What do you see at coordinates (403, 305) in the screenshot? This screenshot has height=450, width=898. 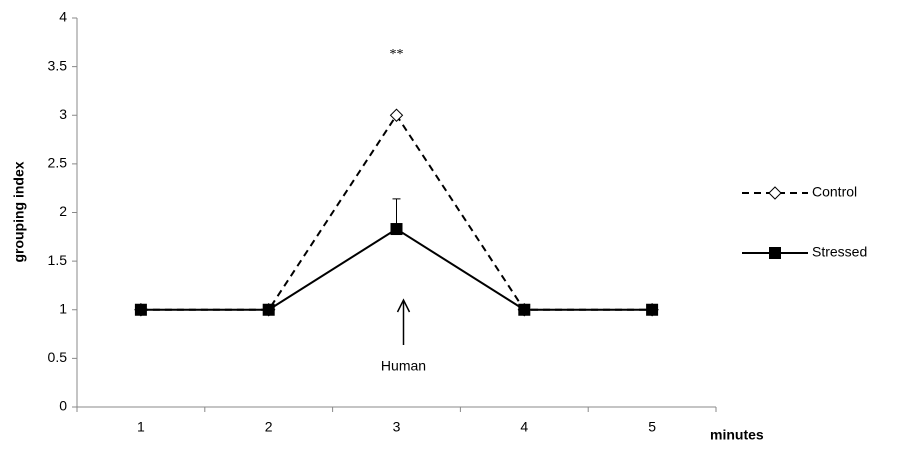 I see `arrow-head` at bounding box center [403, 305].